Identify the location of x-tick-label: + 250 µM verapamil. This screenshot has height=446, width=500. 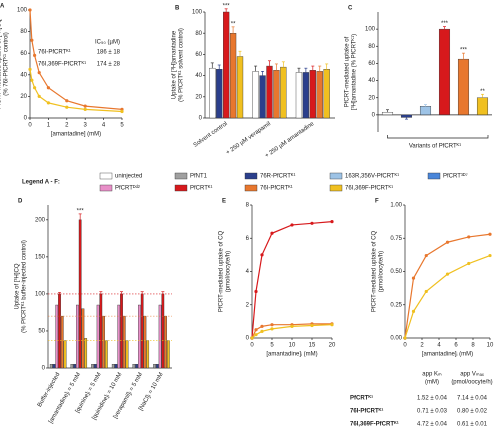
(248, 138).